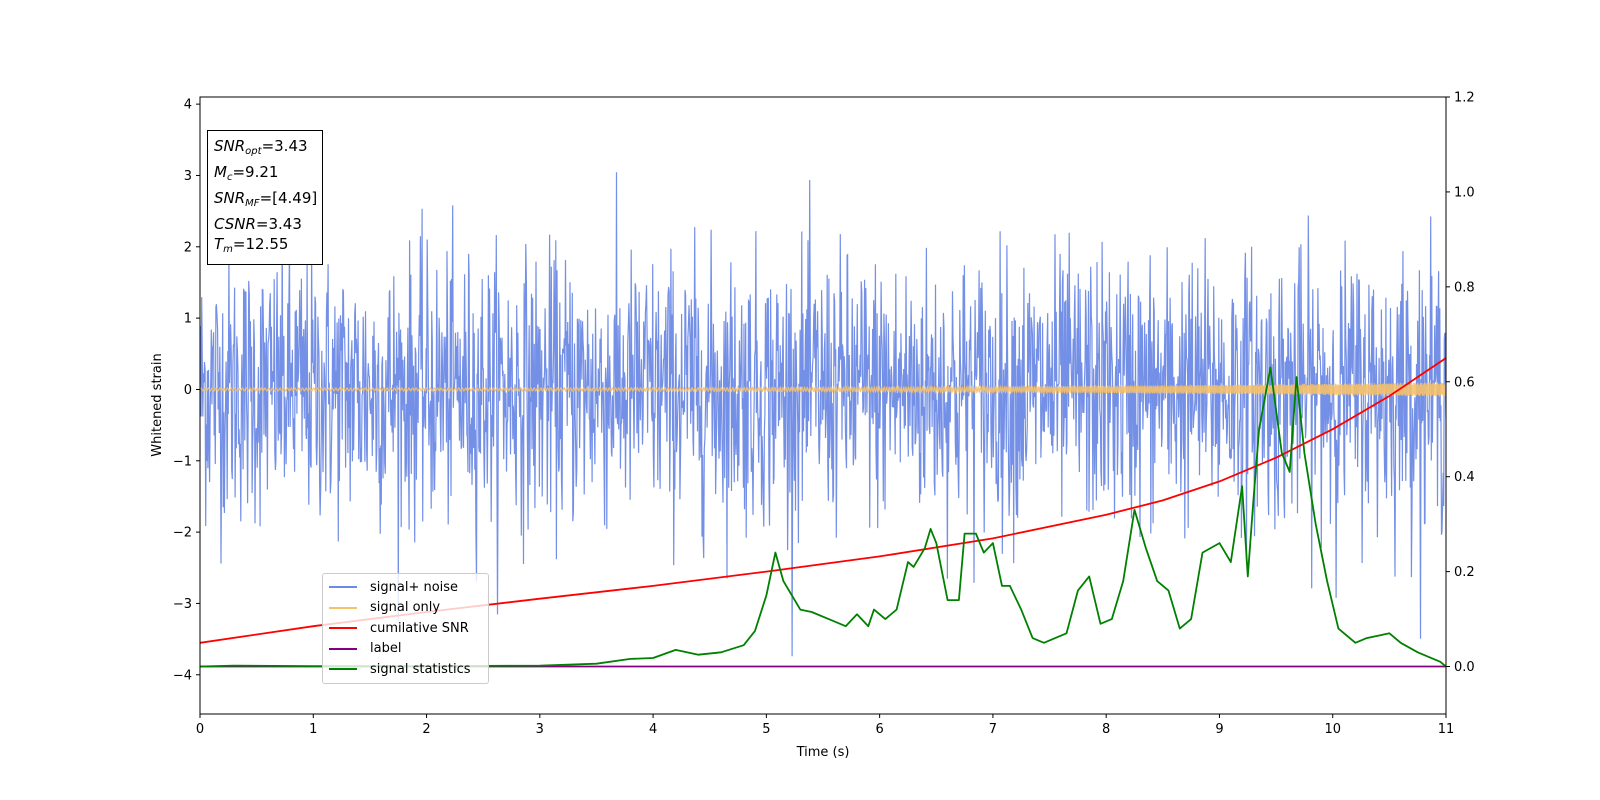  I want to click on y-left-tick-label: −1, so click(182, 461).